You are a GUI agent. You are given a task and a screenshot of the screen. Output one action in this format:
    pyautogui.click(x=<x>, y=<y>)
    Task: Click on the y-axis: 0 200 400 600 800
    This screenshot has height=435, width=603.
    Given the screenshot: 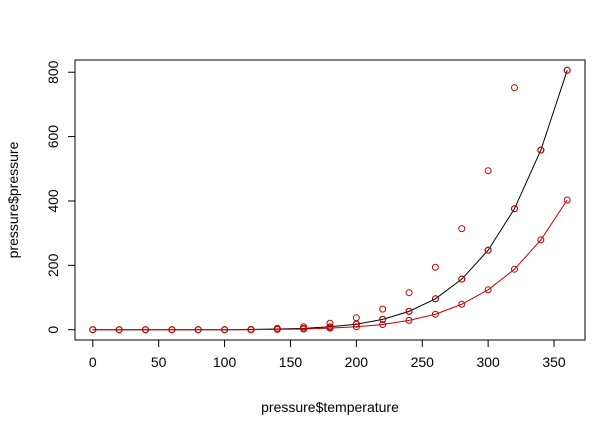 What is the action you would take?
    pyautogui.click(x=60, y=197)
    